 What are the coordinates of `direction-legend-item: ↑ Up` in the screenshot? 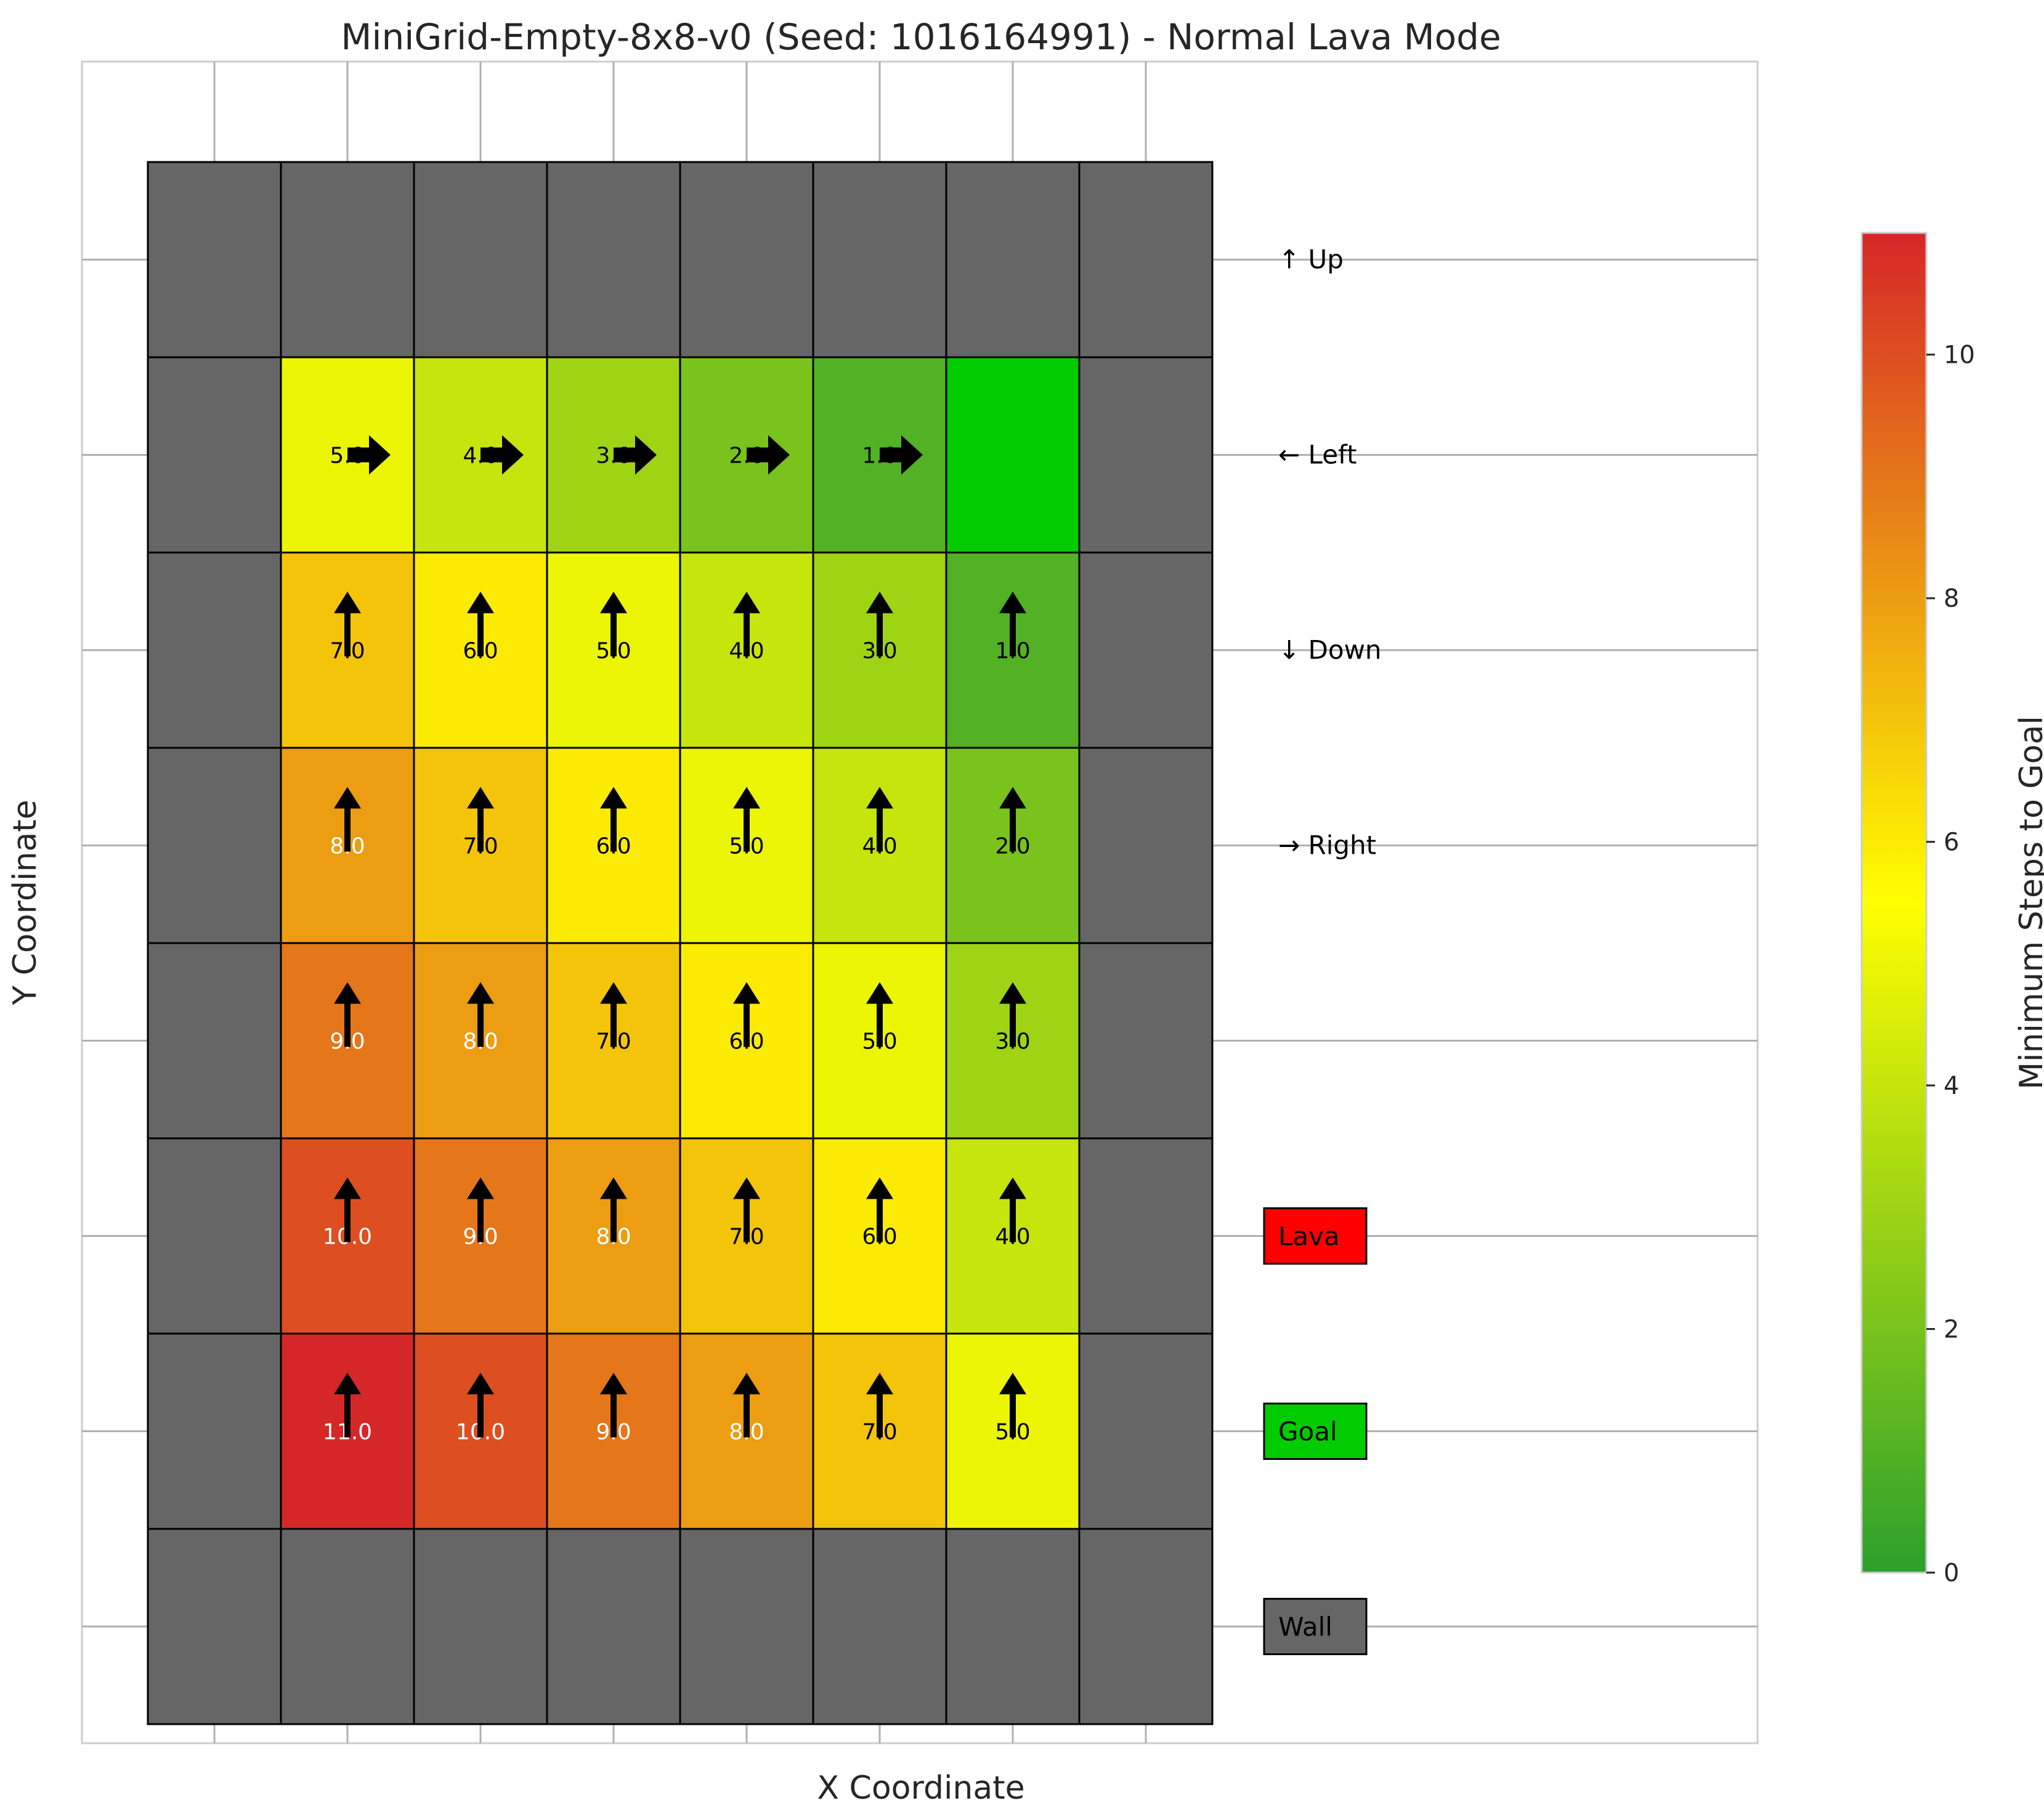 It's located at (1311, 260).